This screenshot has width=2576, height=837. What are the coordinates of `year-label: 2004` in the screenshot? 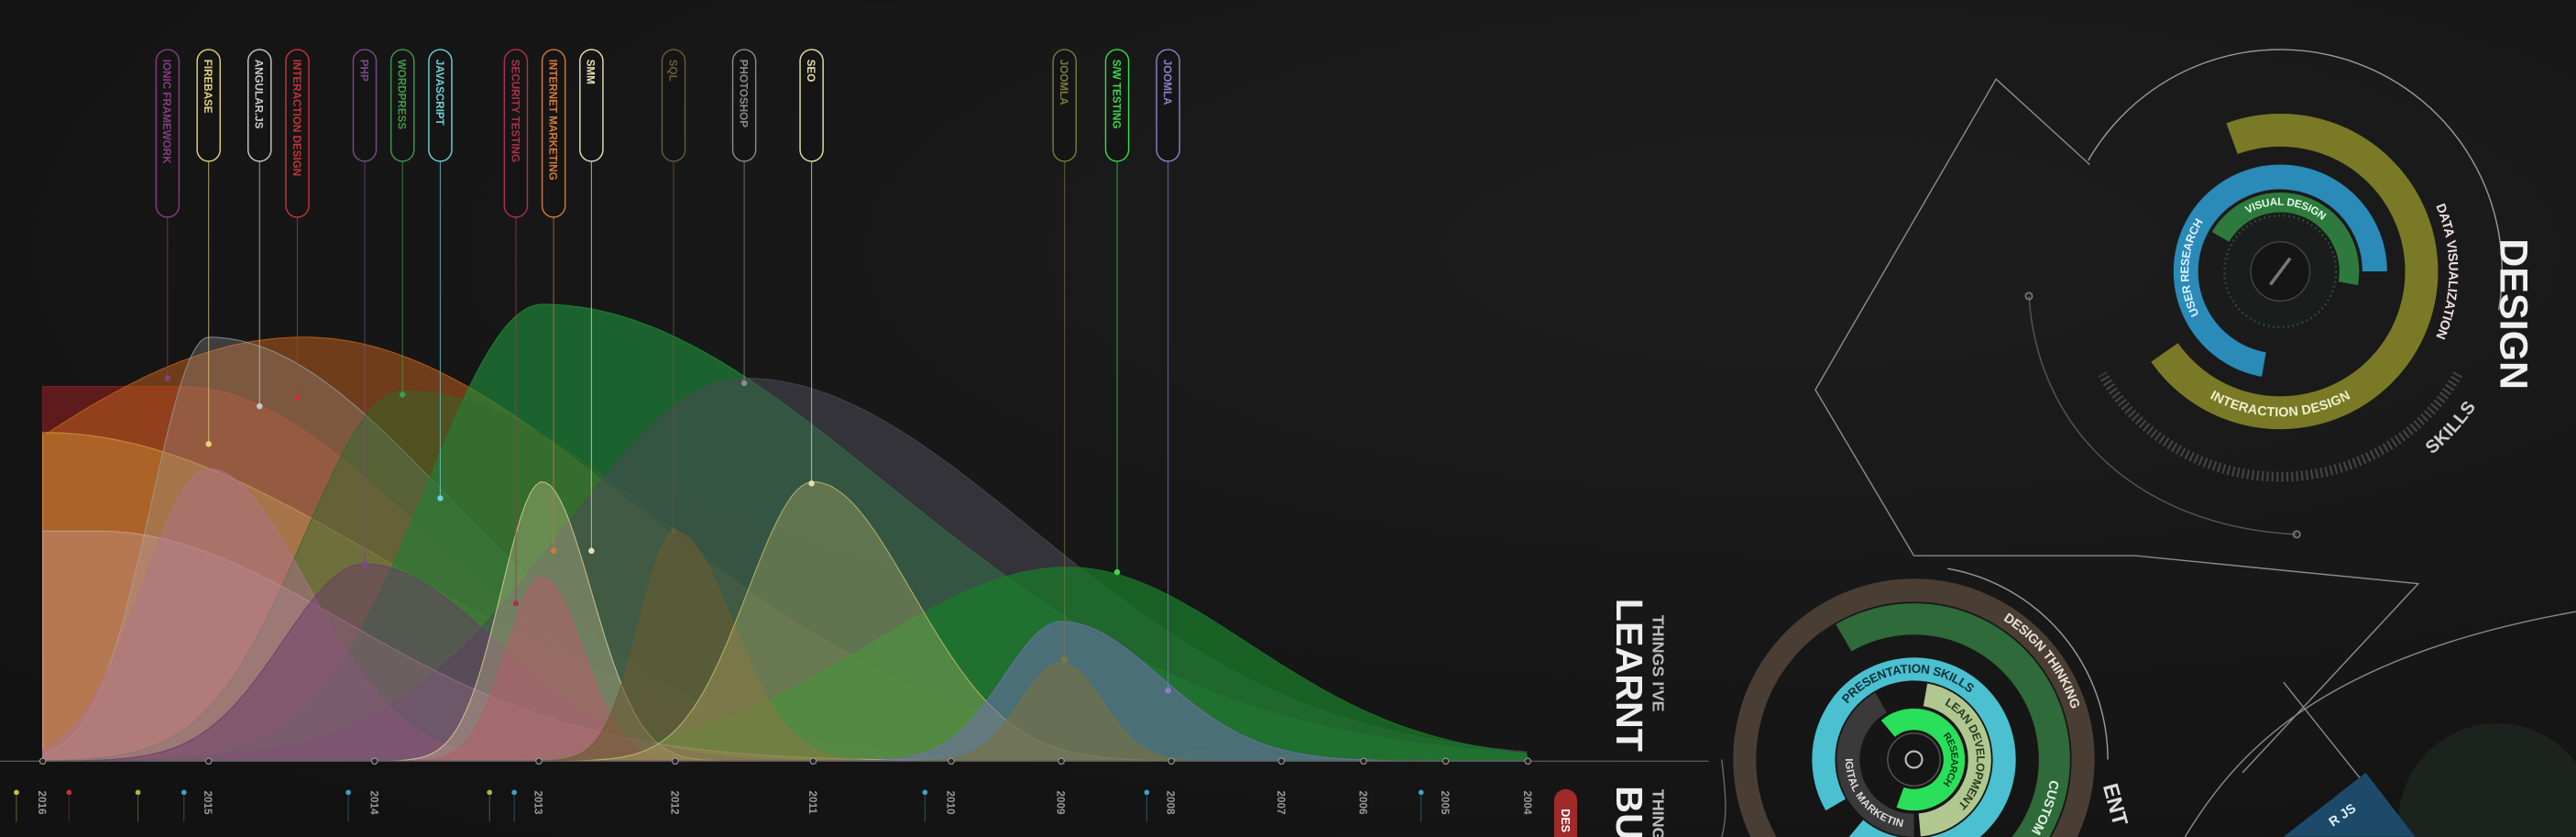 It's located at (1527, 803).